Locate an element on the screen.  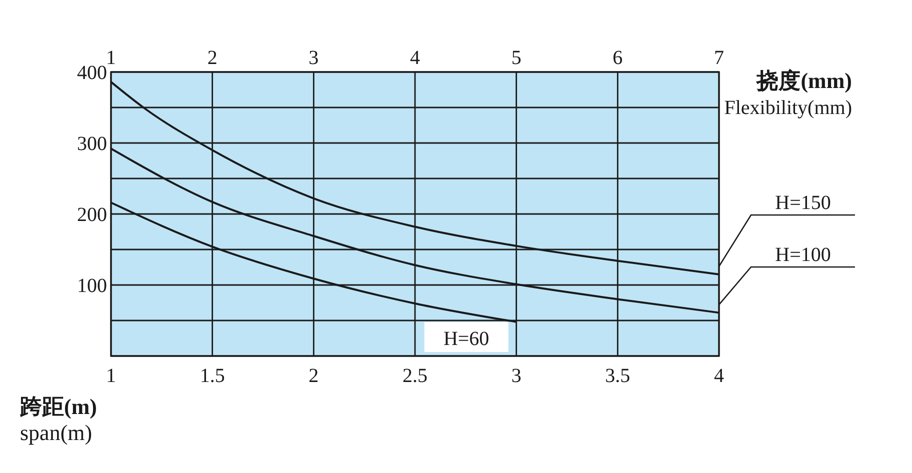
text: H=100 is located at coordinates (803, 255).